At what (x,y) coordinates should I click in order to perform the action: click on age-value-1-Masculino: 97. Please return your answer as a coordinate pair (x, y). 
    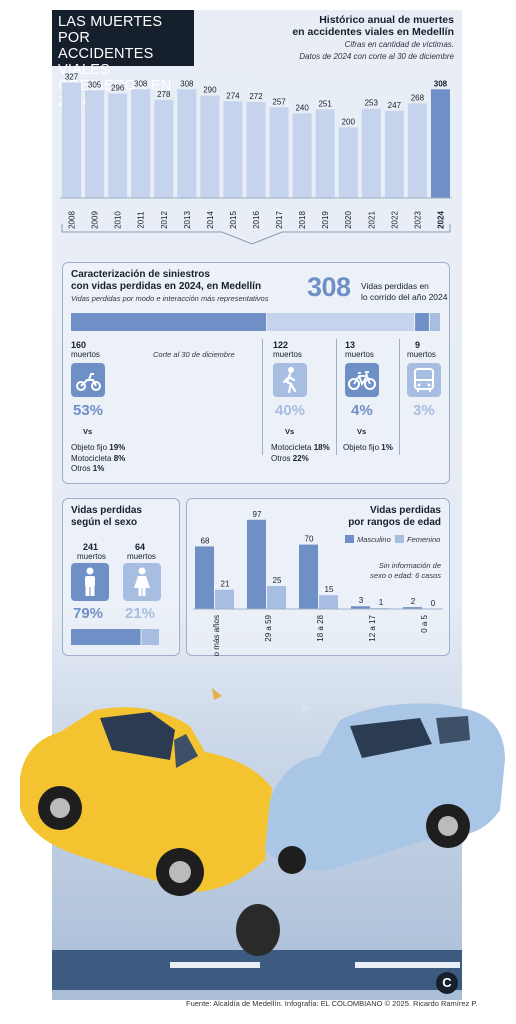
    Looking at the image, I should click on (257, 514).